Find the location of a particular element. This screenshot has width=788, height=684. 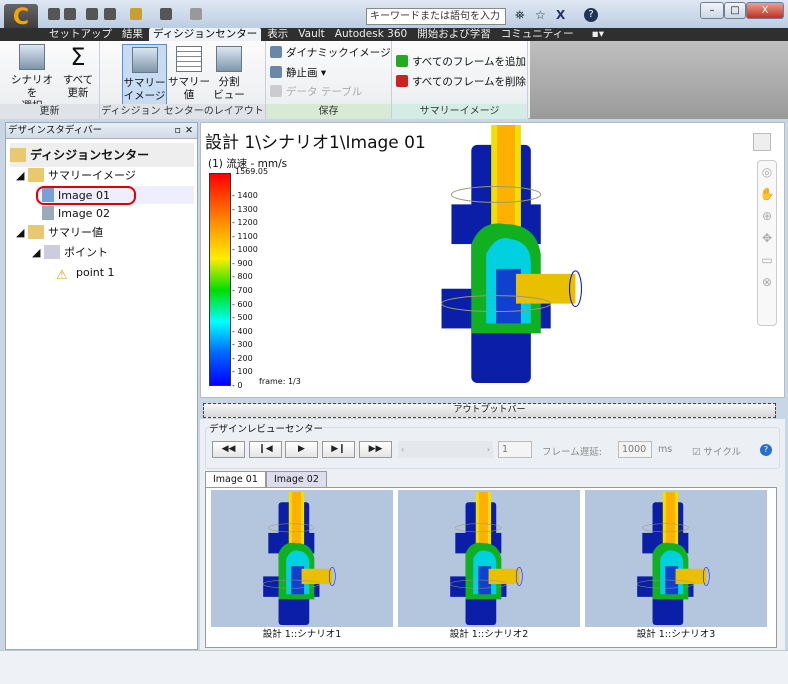

close-panel-icon: ✕ is located at coordinates (189, 130).